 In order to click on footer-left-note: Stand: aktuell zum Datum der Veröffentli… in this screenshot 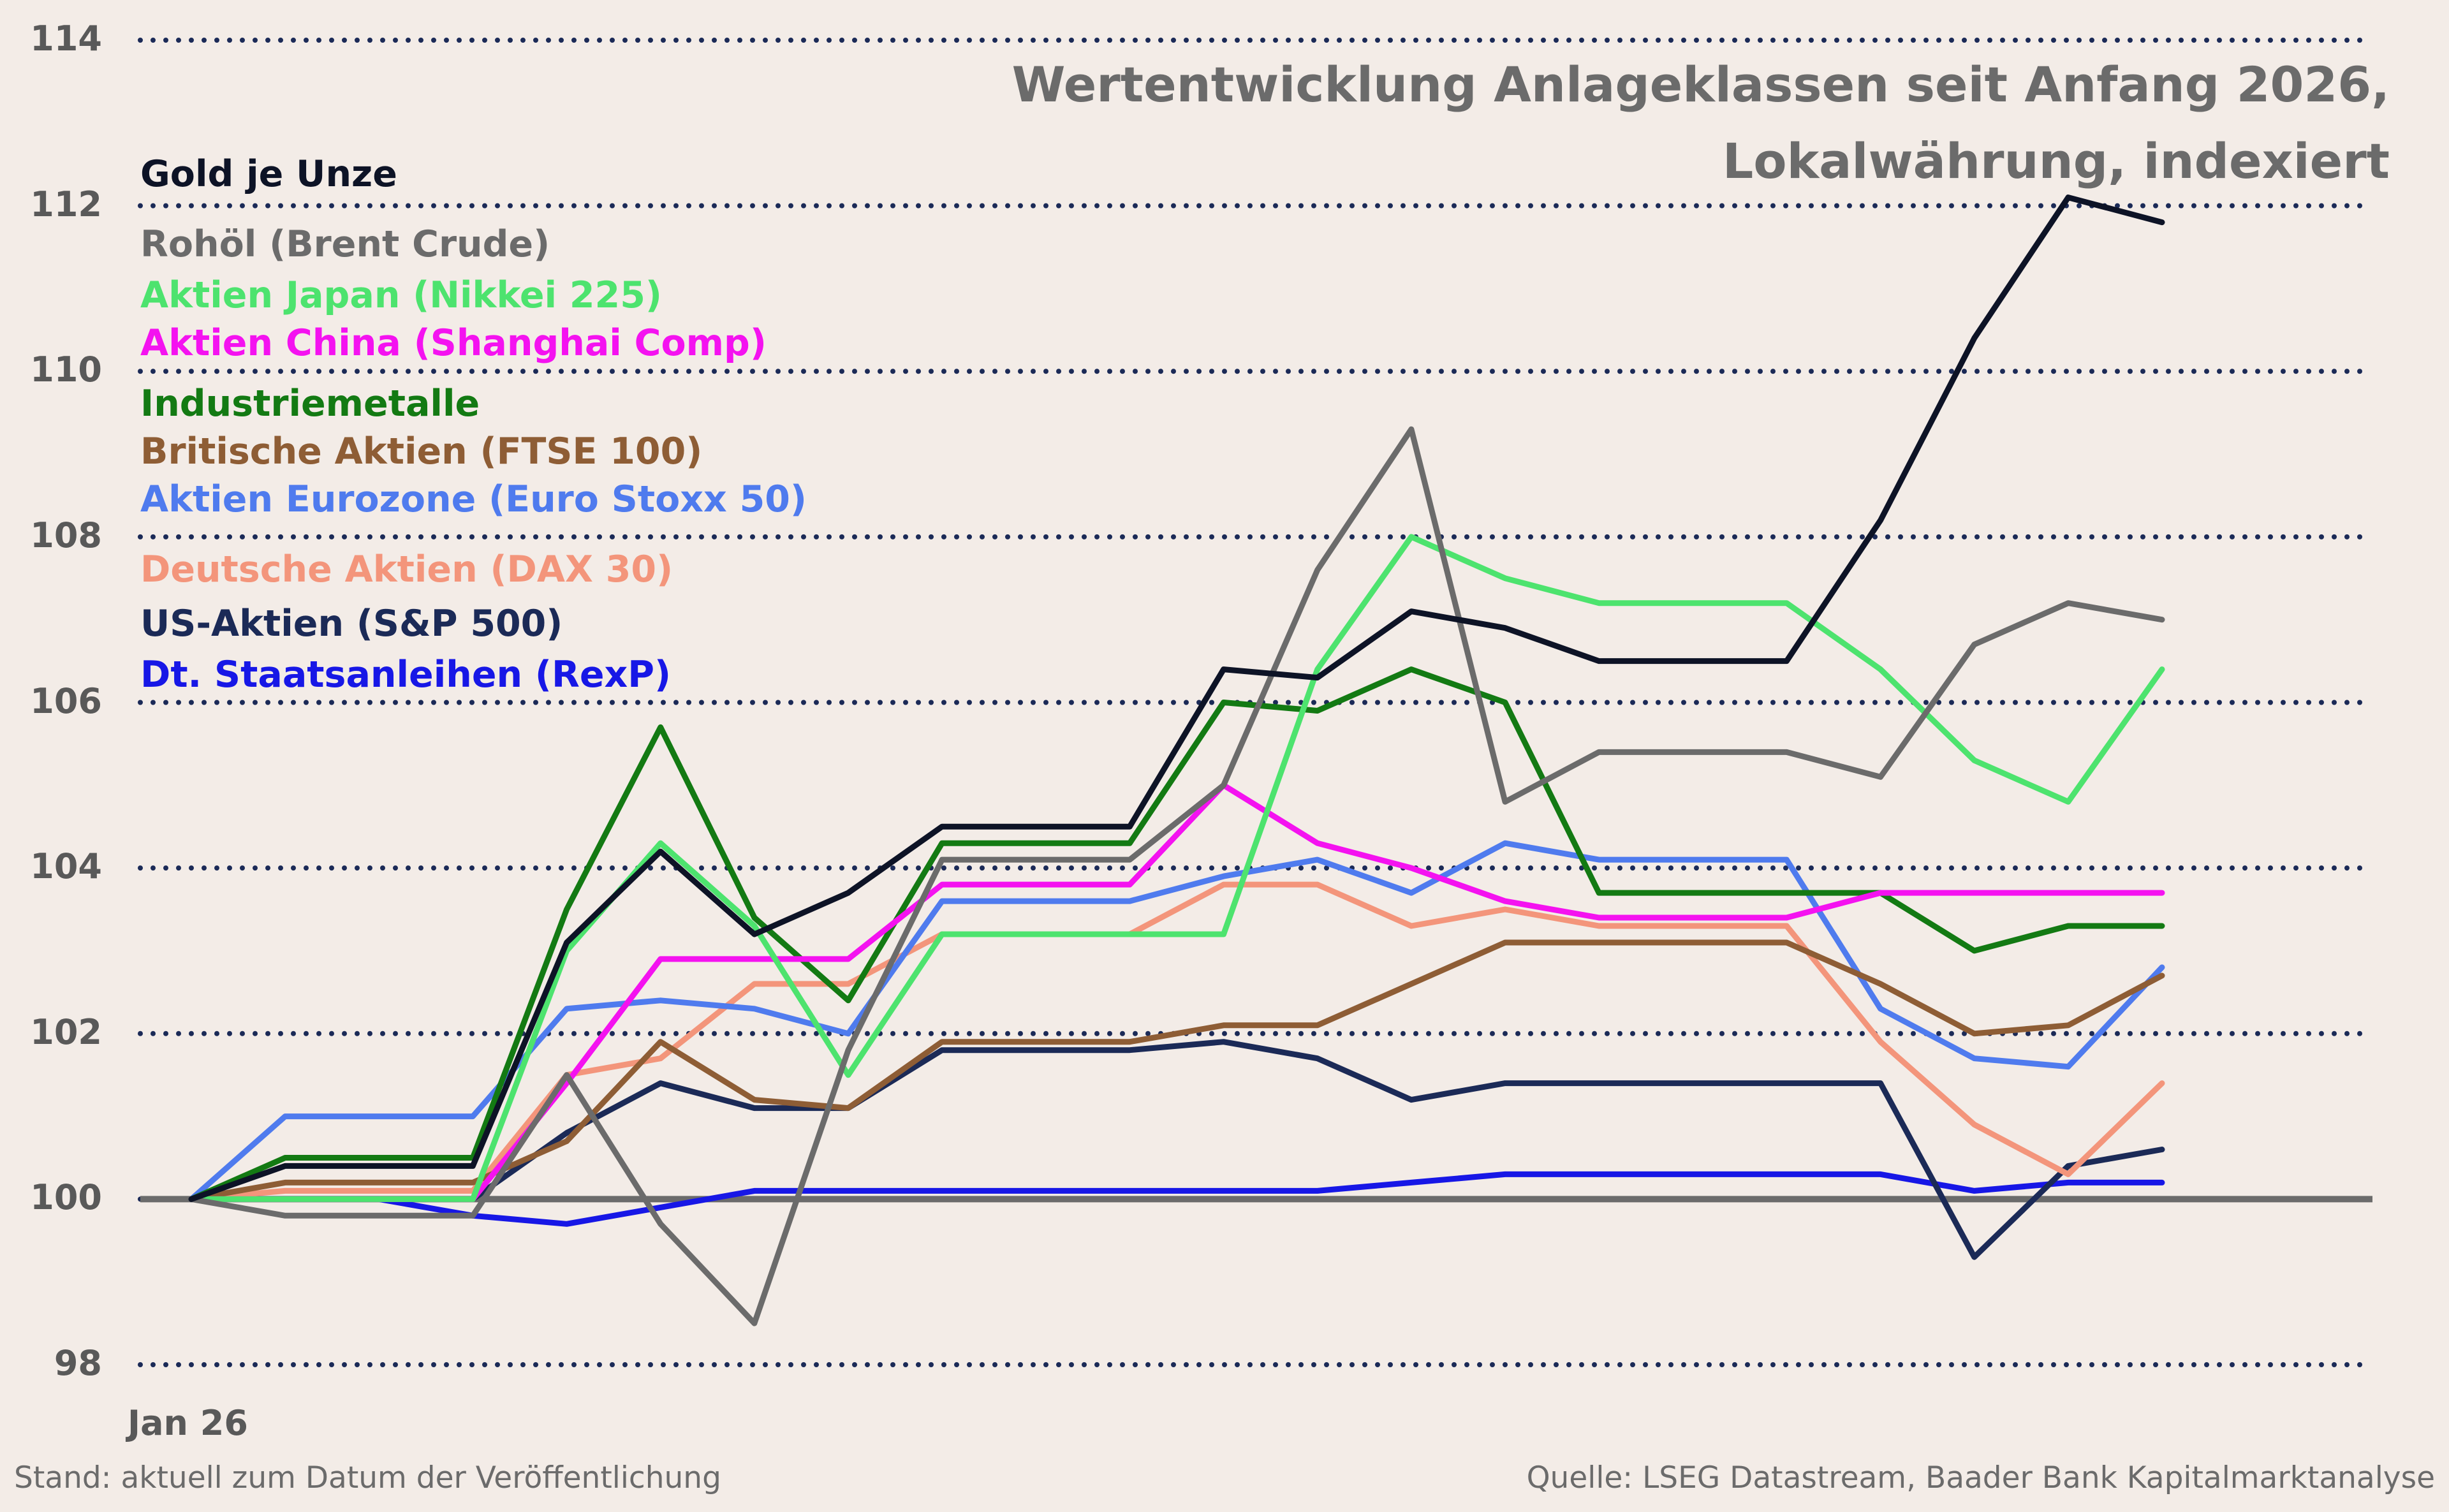, I will do `click(368, 1477)`.